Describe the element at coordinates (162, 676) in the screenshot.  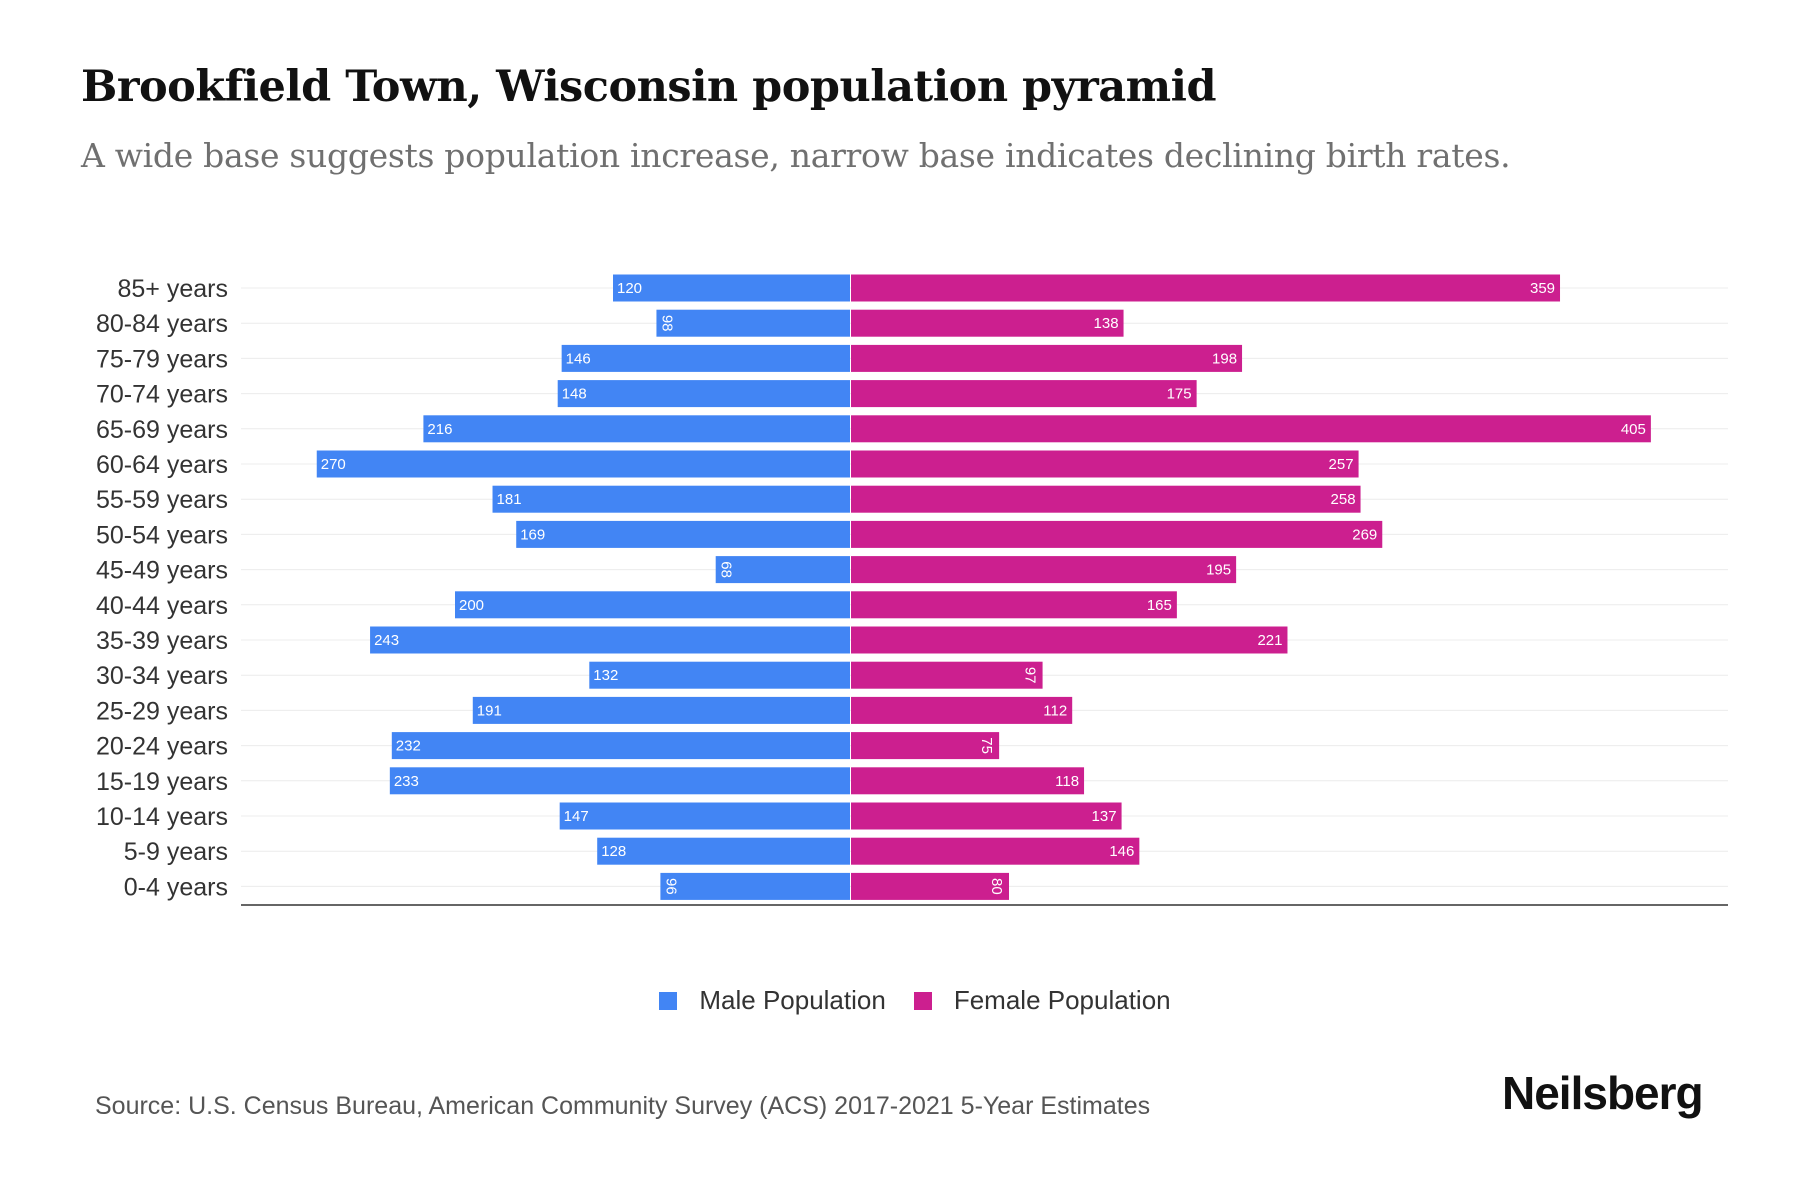
I see `age-label: 30-34 years` at that location.